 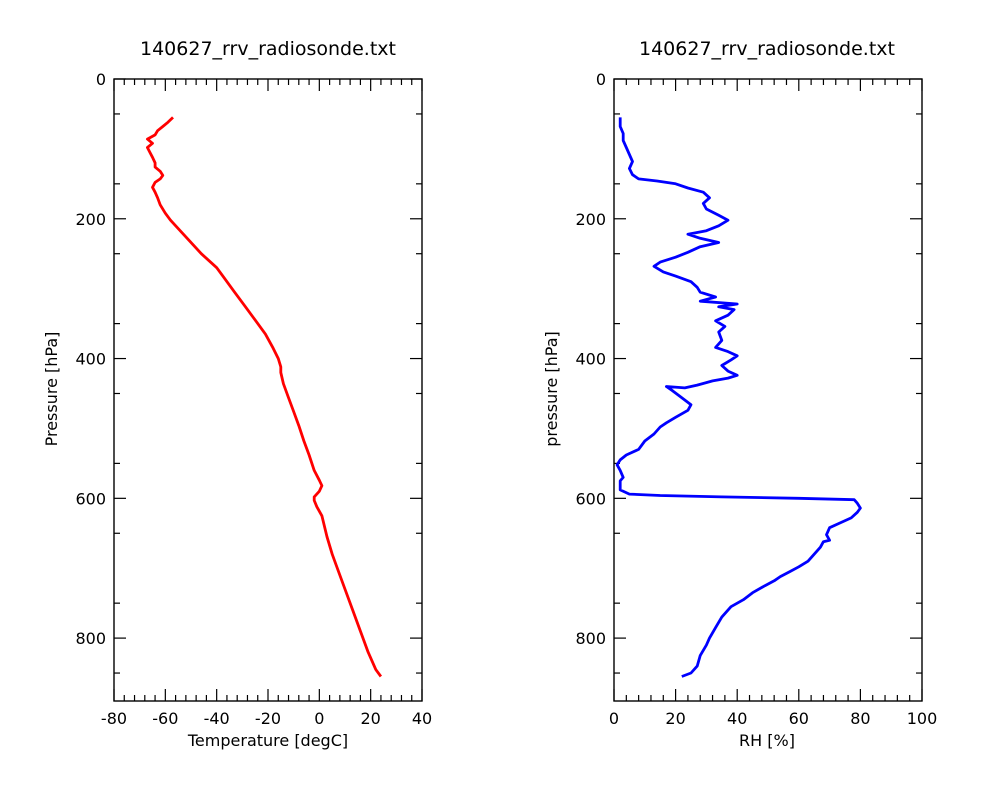 I want to click on x-tick-label: -80, so click(x=114, y=718).